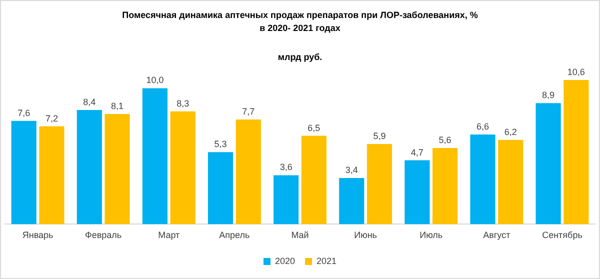 Image resolution: width=600 pixels, height=279 pixels. I want to click on data-label: 5,9, so click(379, 135).